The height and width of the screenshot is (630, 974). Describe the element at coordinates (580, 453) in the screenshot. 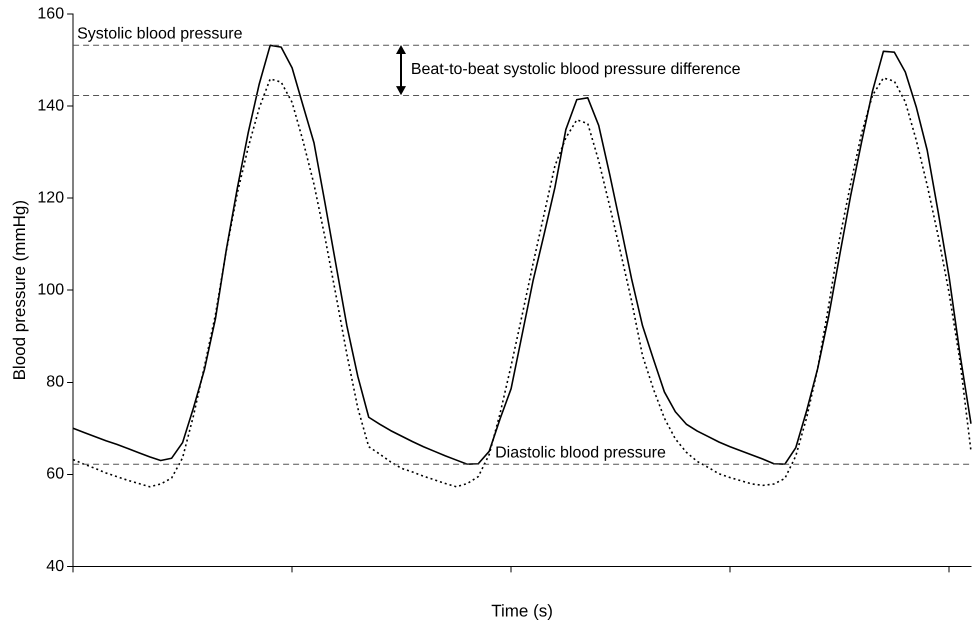

I see `ref-line-label: Diastolic blood pressure` at that location.